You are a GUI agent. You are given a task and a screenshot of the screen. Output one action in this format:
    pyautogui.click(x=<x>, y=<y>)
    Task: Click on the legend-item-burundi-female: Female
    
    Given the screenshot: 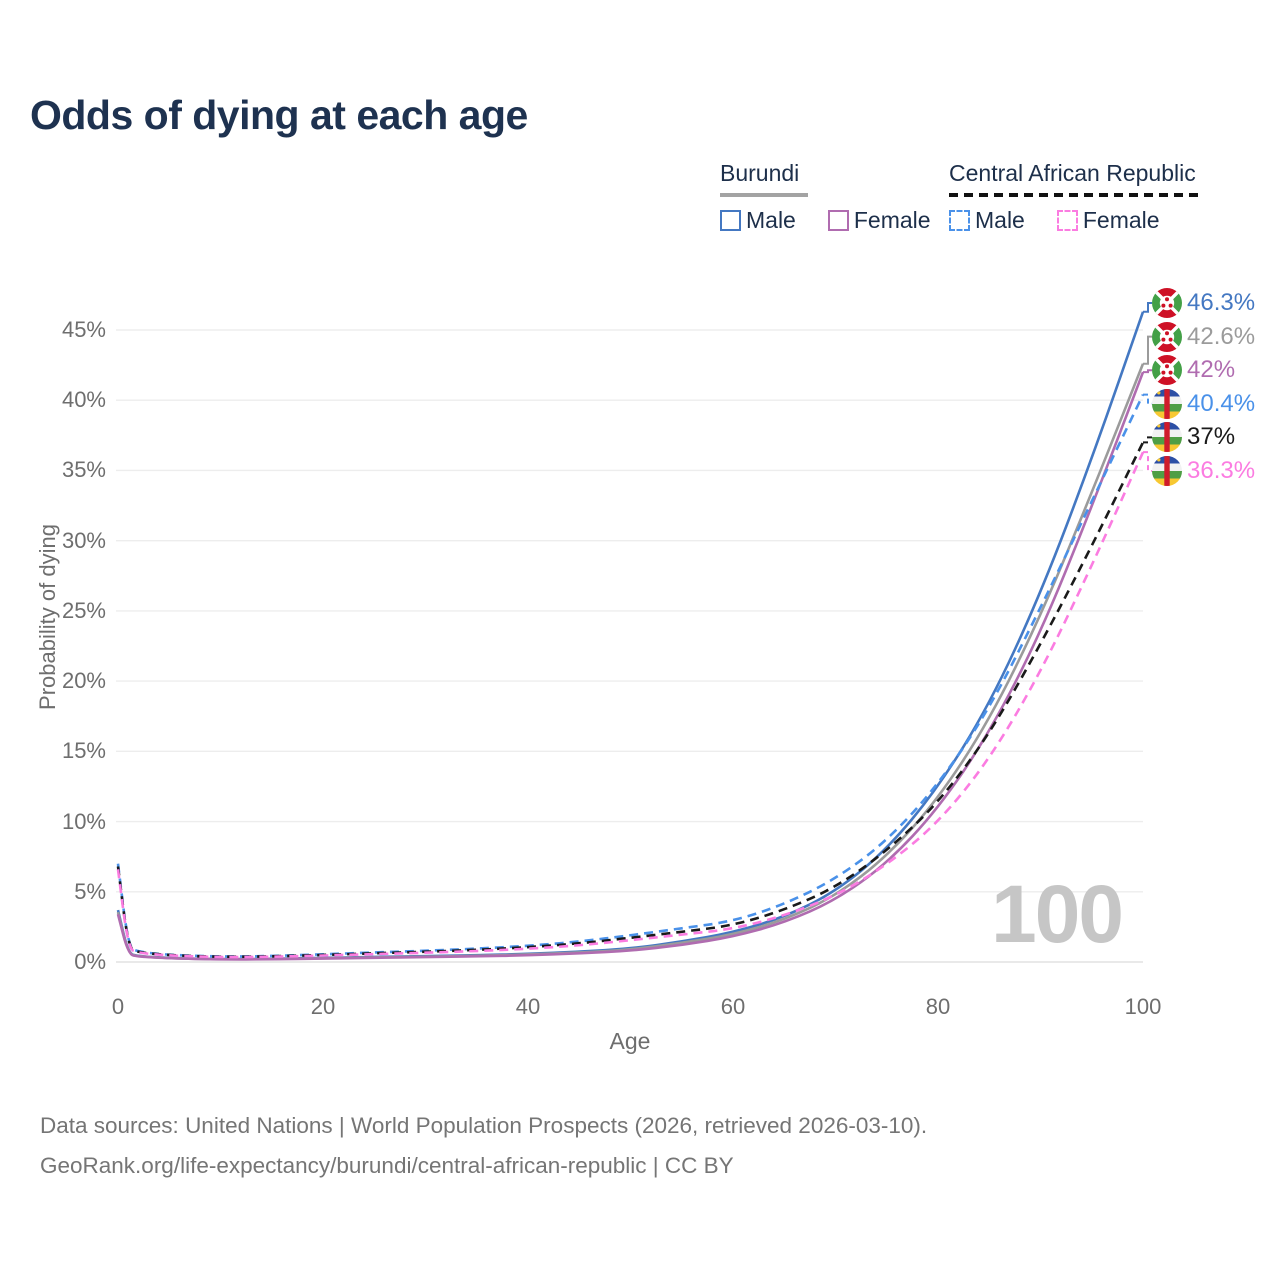 What is the action you would take?
    pyautogui.click(x=879, y=220)
    